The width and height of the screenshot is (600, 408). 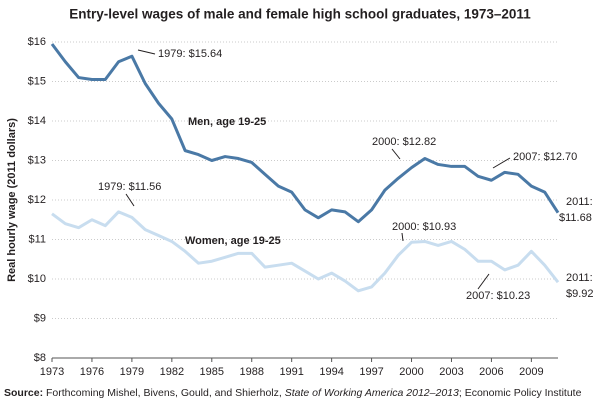 I want to click on y-axis-label: Real hourly wage (2011 dollars), so click(x=12, y=200).